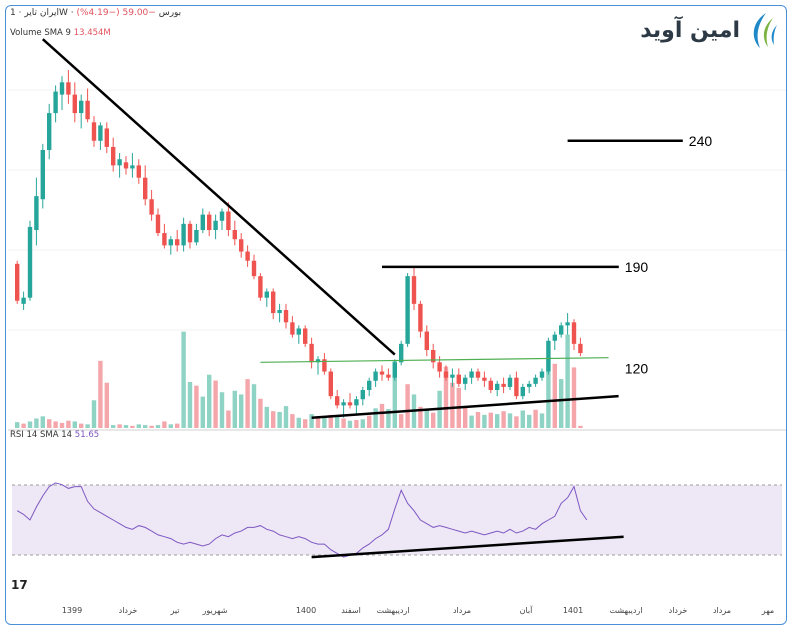 This screenshot has height=631, width=794. I want to click on rsi-indicator-value: 51.65, so click(87, 435).